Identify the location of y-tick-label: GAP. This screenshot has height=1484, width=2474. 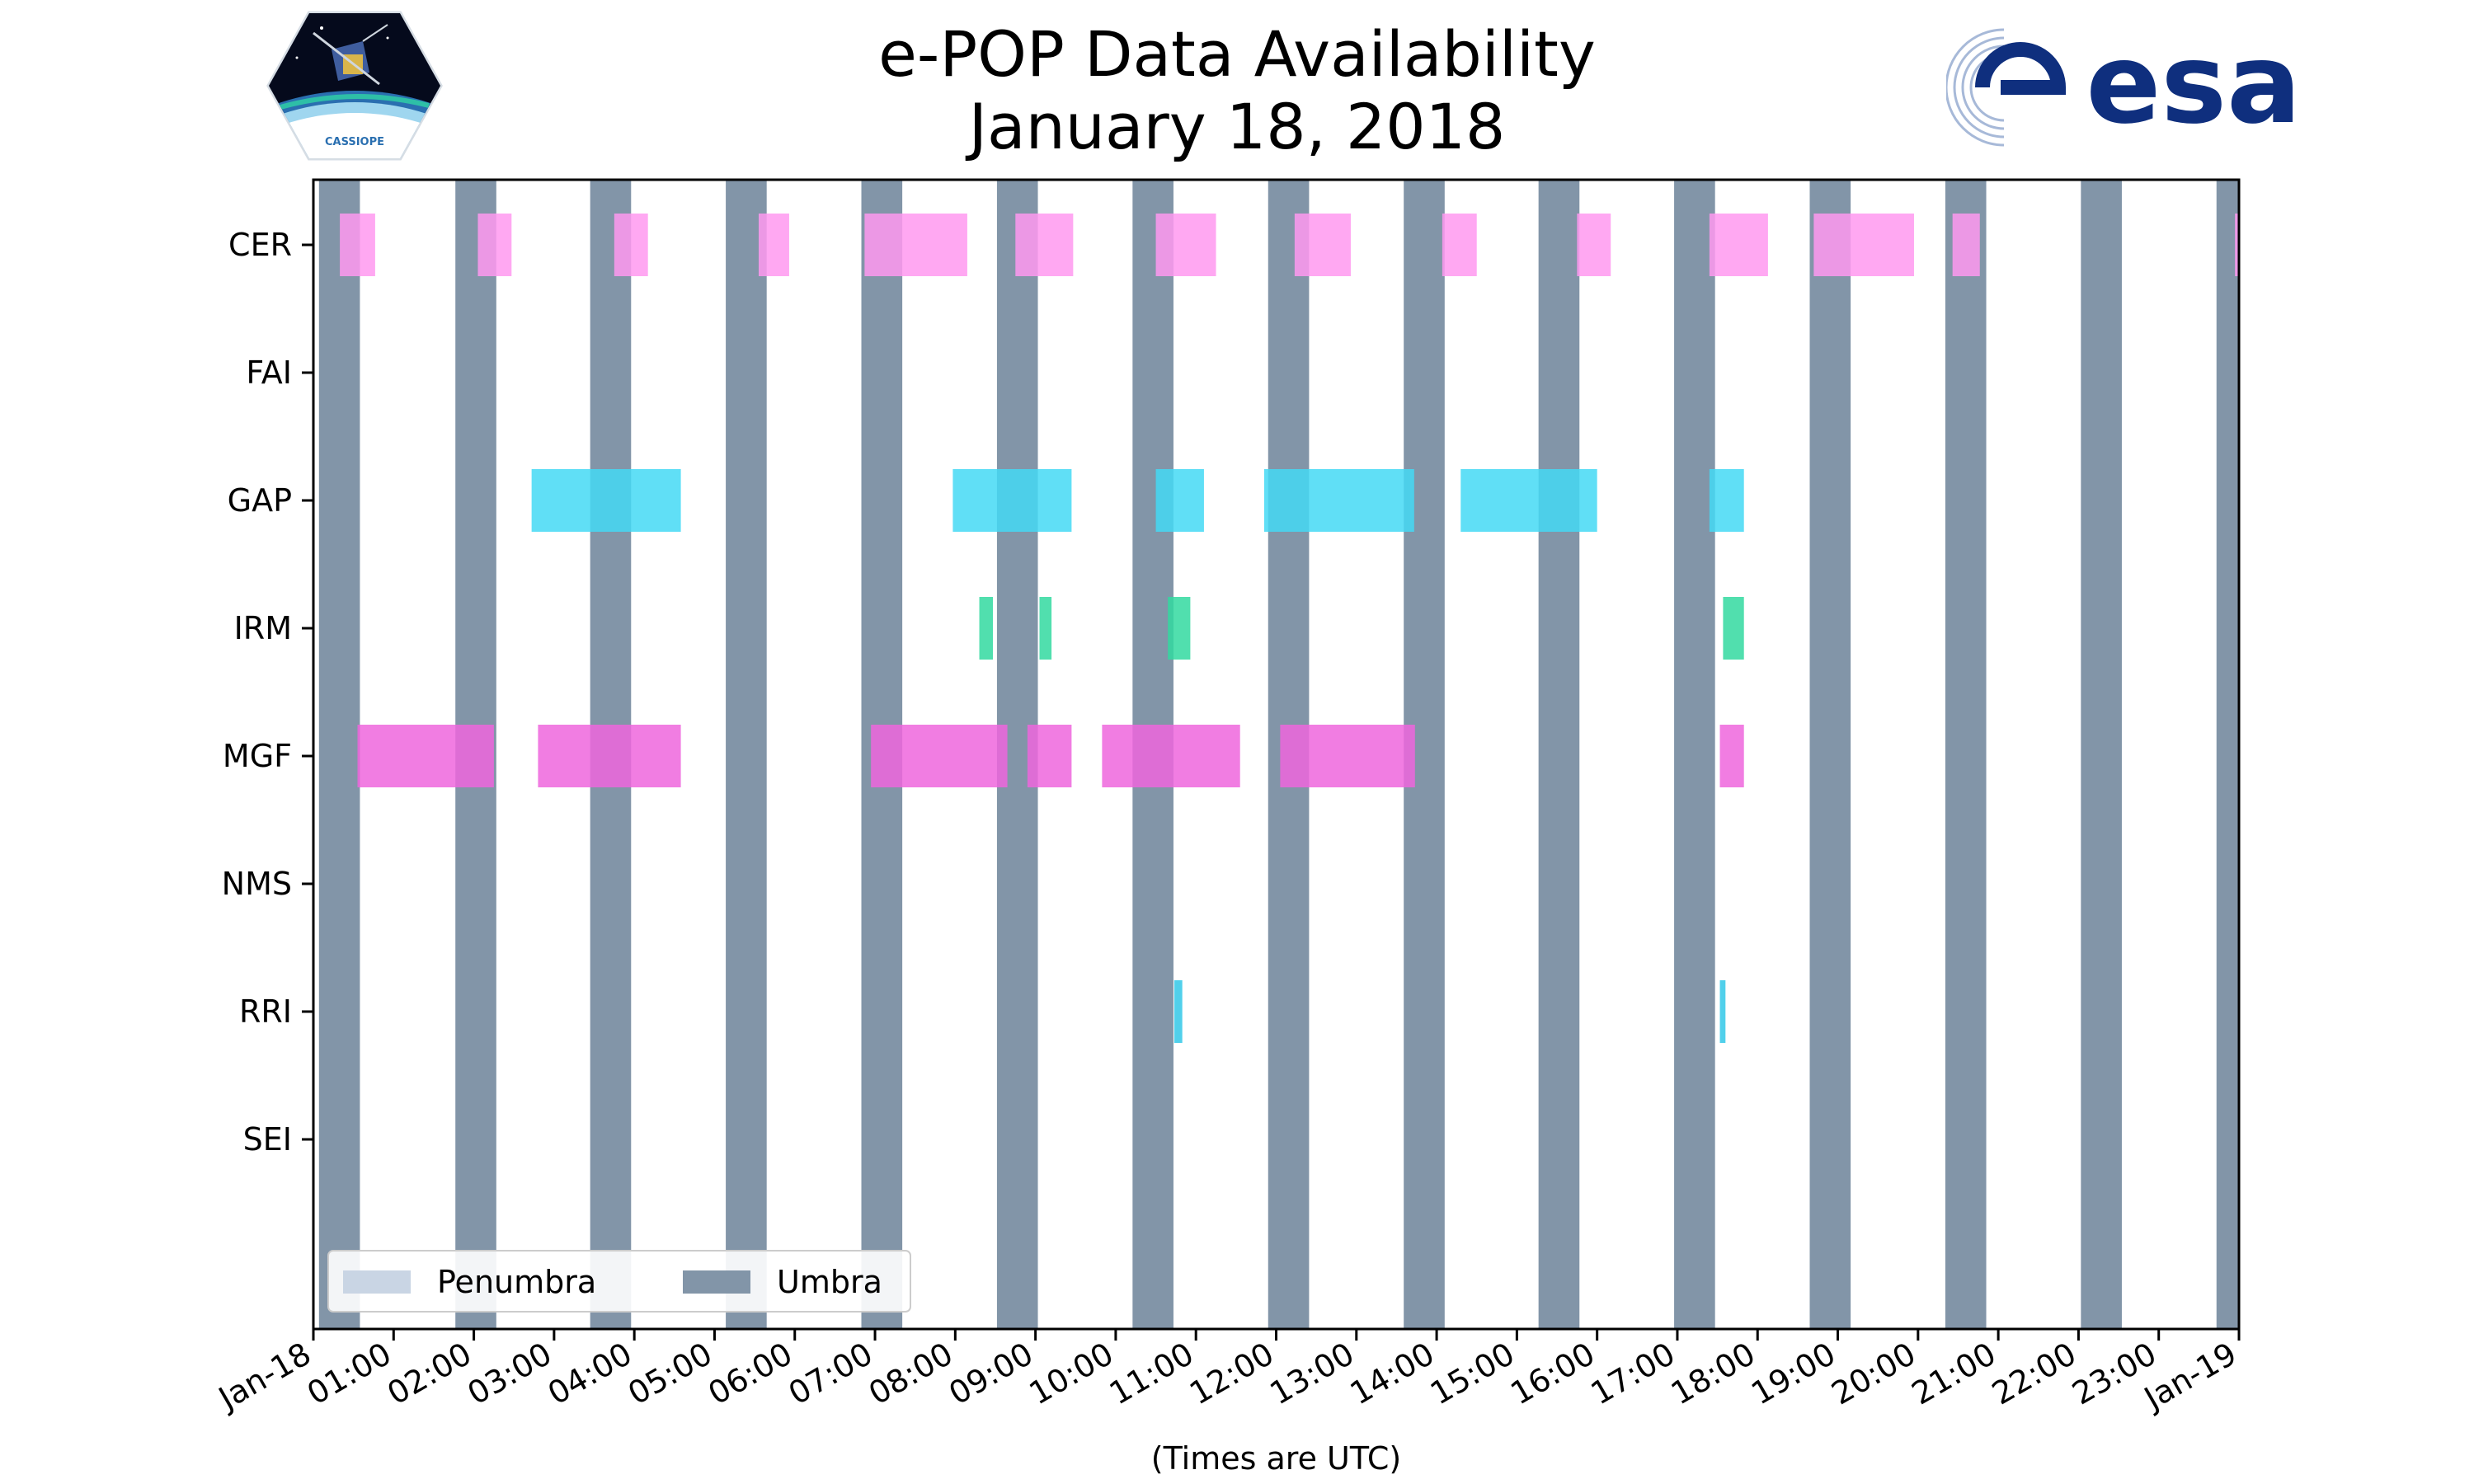
(260, 500).